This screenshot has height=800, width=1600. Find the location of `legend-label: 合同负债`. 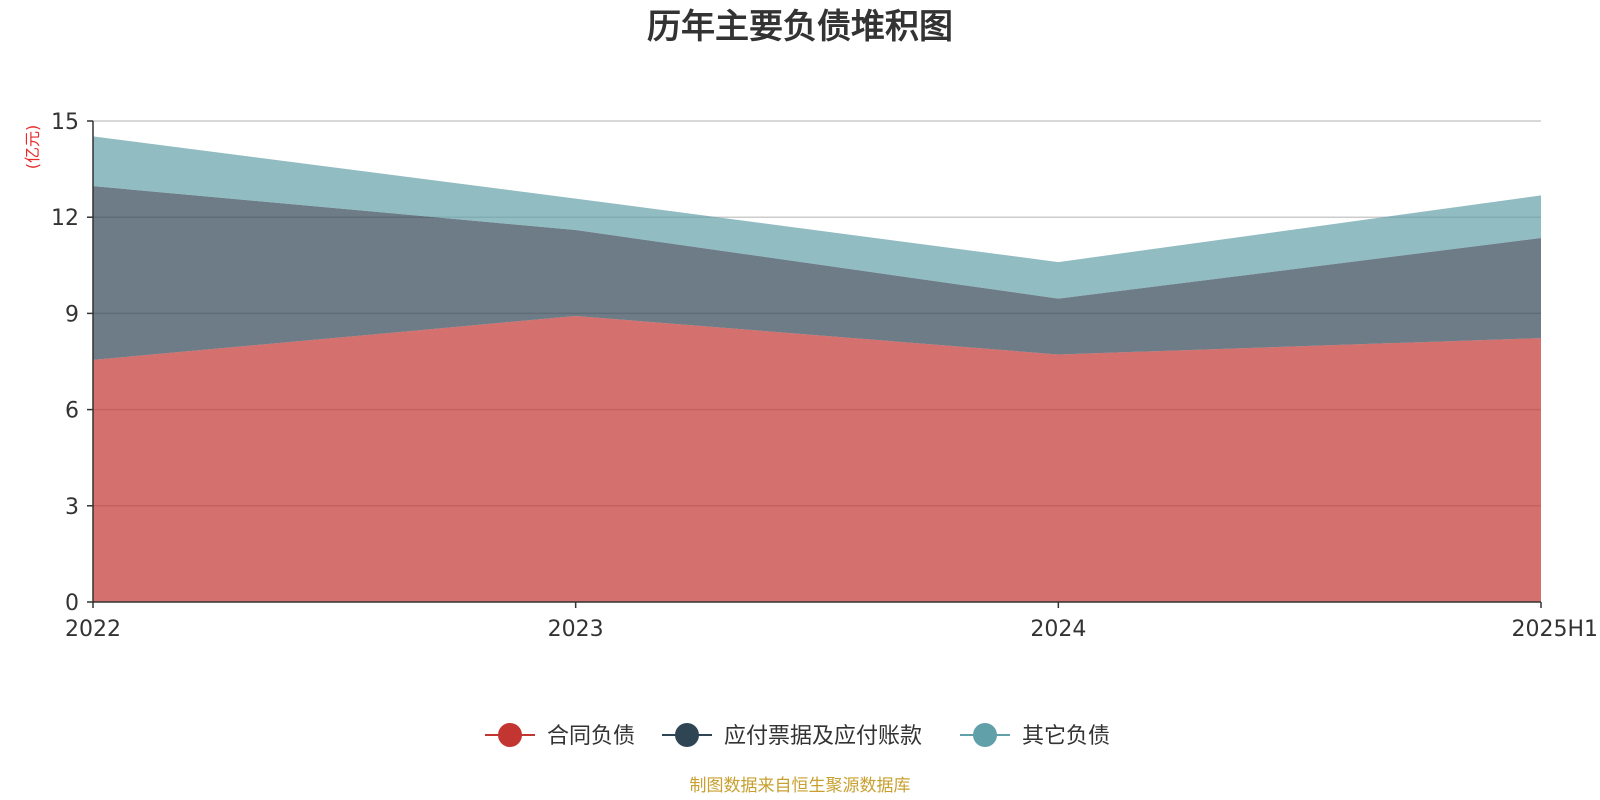

legend-label: 合同负债 is located at coordinates (591, 736).